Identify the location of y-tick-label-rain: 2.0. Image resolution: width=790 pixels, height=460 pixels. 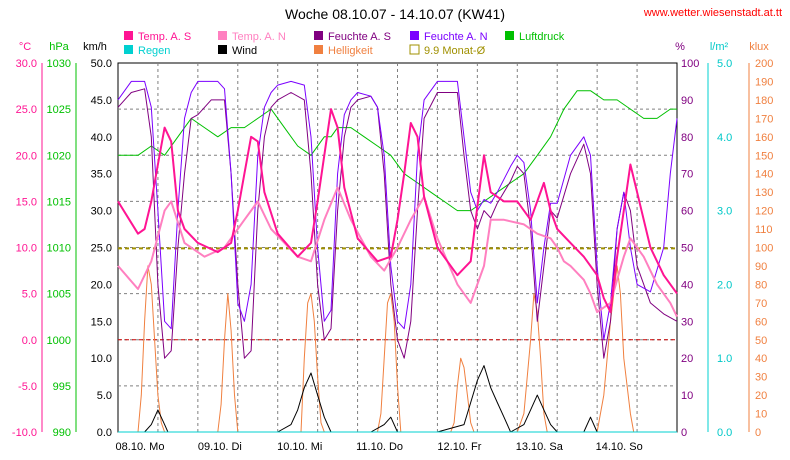
(724, 285).